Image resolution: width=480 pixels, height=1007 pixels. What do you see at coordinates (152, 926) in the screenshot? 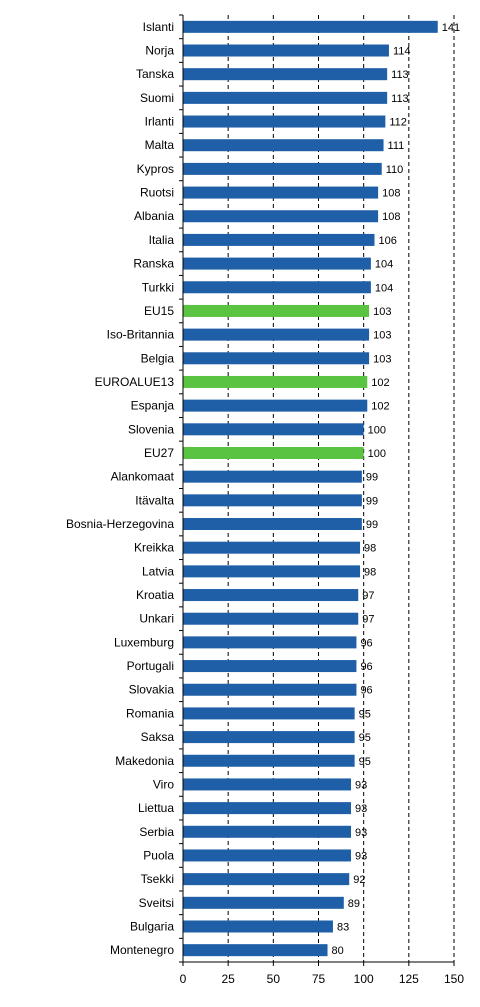
I see `category-label: Bulgaria` at bounding box center [152, 926].